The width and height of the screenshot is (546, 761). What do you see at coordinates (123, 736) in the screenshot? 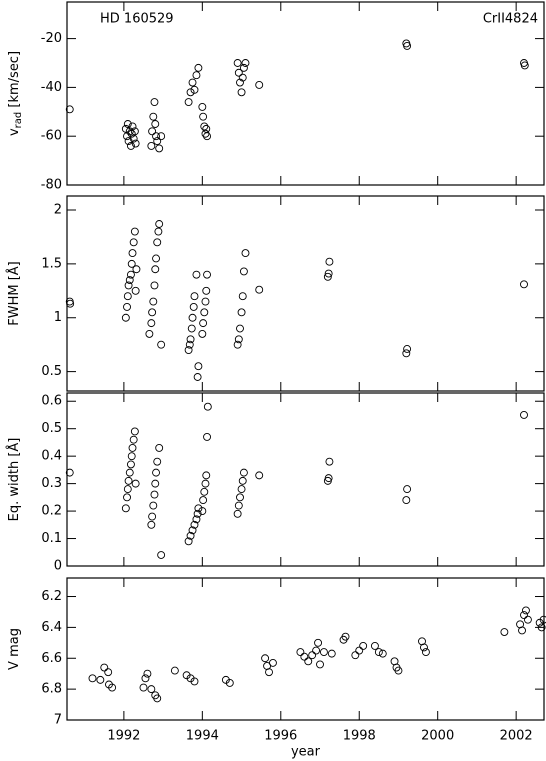
I see `x-tick-label: 1992` at bounding box center [123, 736].